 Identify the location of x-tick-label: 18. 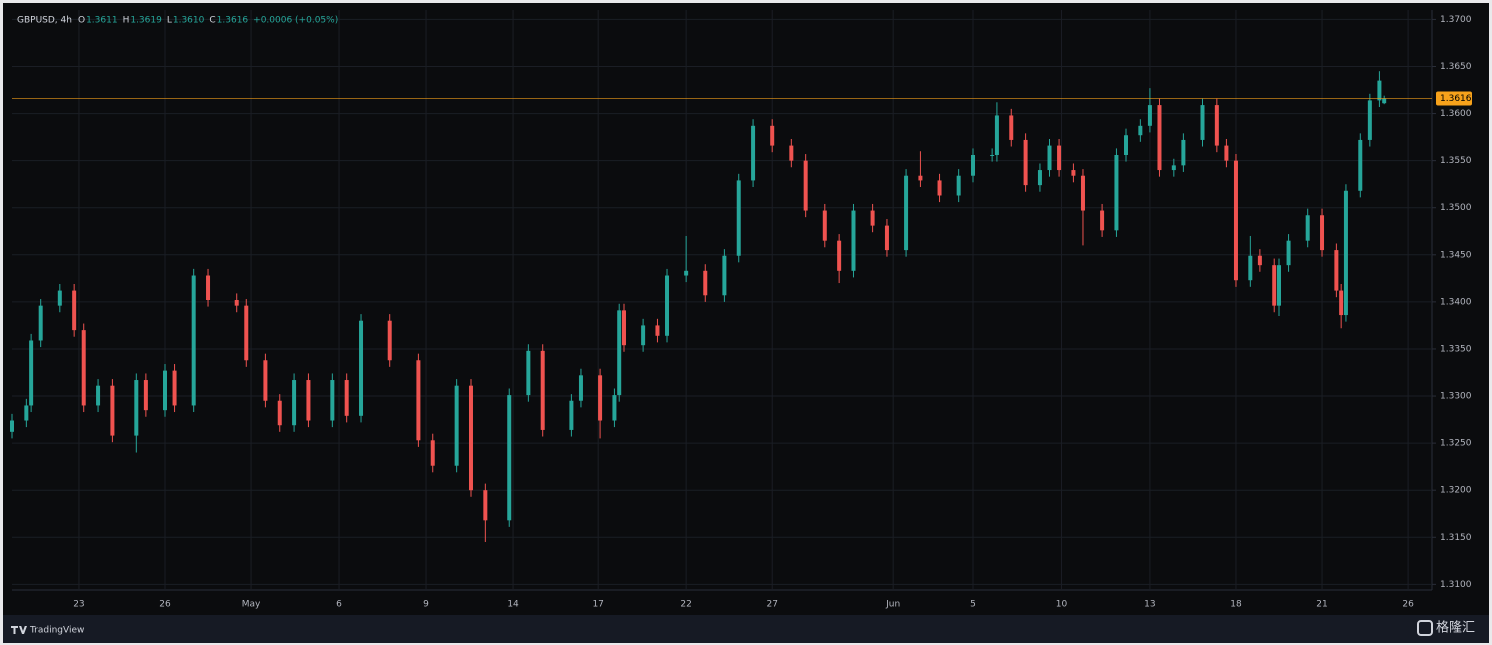
(1236, 605).